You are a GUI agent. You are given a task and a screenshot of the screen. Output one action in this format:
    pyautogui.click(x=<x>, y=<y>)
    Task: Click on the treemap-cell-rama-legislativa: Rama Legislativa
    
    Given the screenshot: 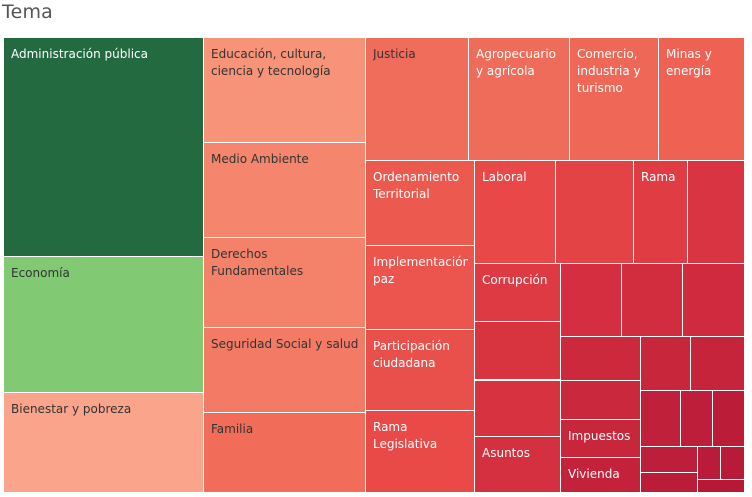 What is the action you would take?
    pyautogui.click(x=420, y=451)
    